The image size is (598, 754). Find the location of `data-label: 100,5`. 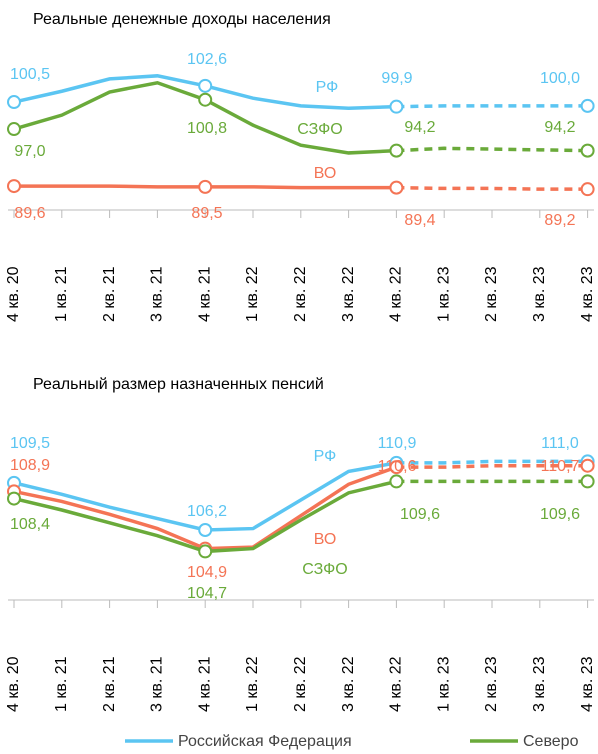

data-label: 100,5 is located at coordinates (30, 74).